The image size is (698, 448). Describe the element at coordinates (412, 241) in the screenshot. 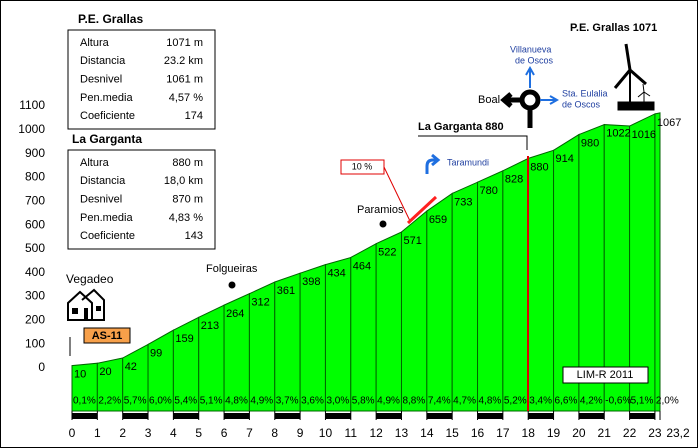

I see `data-label: 571` at that location.